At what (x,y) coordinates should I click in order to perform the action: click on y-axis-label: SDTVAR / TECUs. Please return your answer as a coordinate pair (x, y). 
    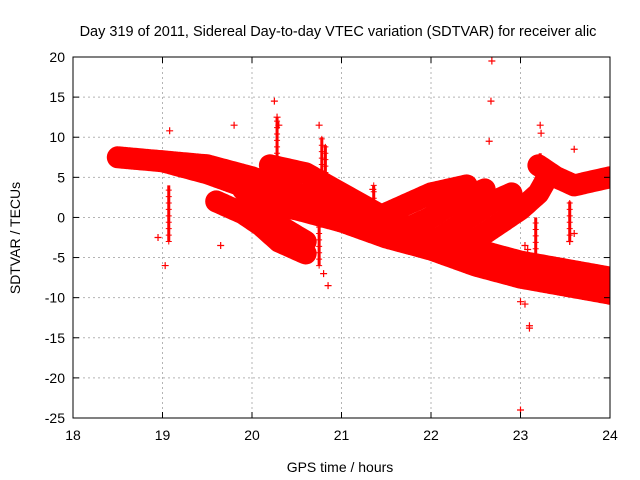
    Looking at the image, I should click on (15, 238).